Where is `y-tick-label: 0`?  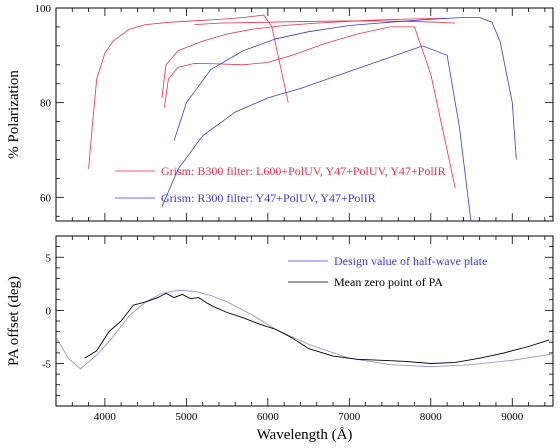
y-tick-label: 0 is located at coordinates (49, 311).